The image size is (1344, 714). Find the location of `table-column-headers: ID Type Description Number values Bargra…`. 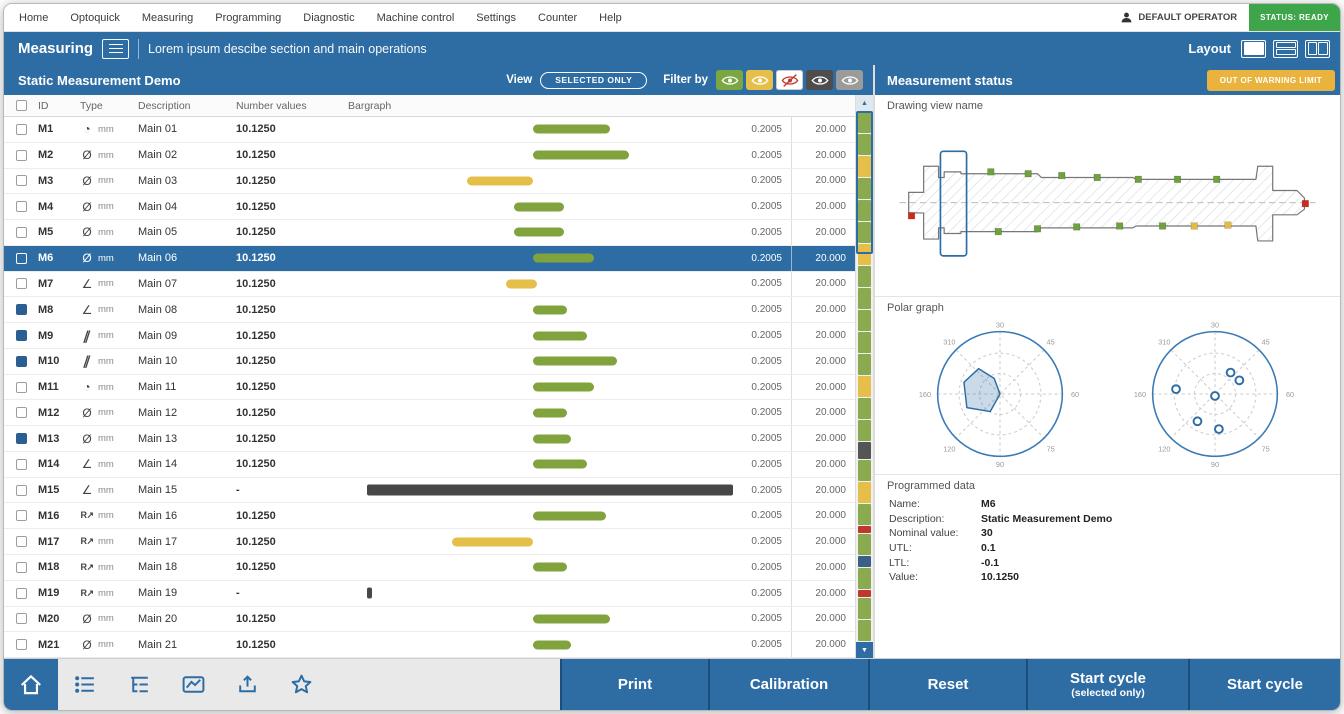

table-column-headers: ID Type Description Number values Bargra… is located at coordinates (429, 106).